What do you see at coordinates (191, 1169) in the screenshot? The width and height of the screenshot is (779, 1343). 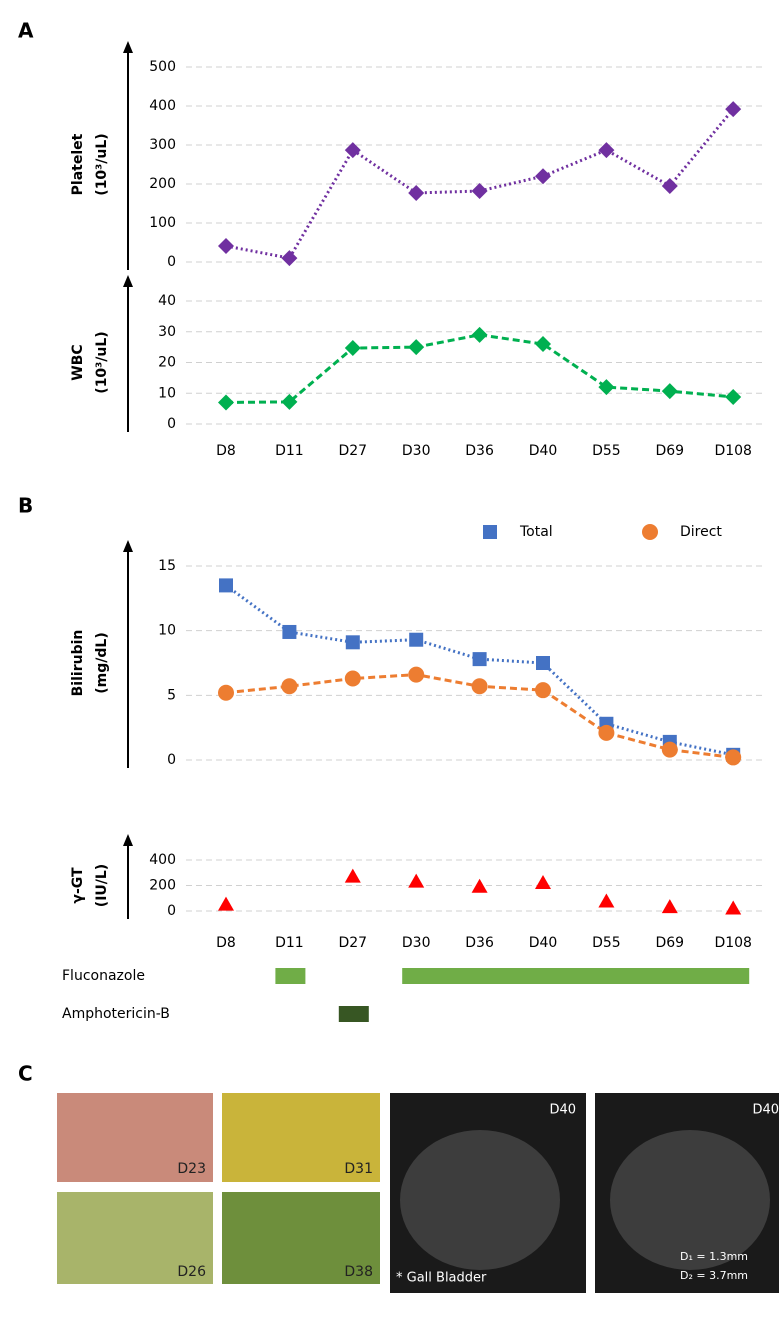 I see `image-label: D23` at bounding box center [191, 1169].